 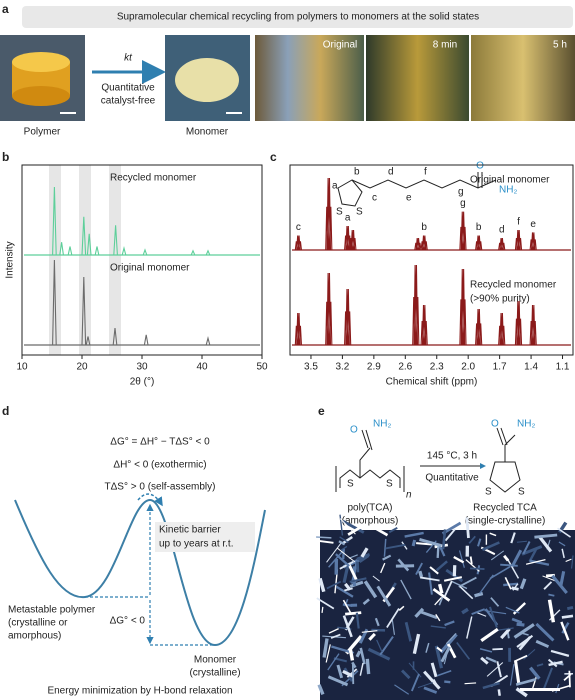 I want to click on atom: b, so click(x=357, y=172).